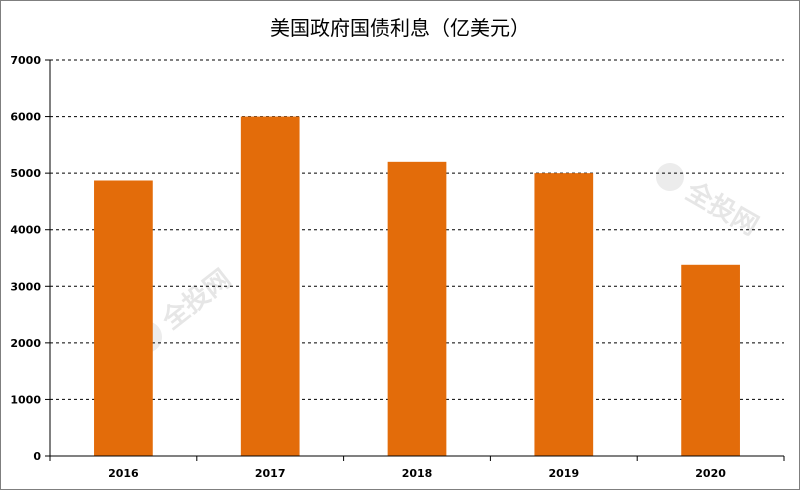  Describe the element at coordinates (563, 473) in the screenshot. I see `x-tick-label: 2019` at that location.